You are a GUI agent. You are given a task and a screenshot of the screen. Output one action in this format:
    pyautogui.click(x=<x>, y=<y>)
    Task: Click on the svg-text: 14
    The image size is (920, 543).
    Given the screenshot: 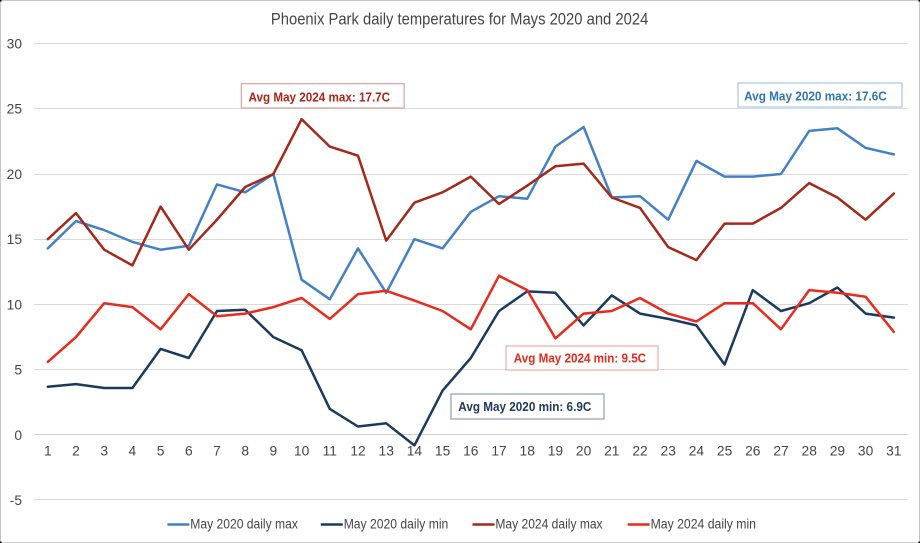 What is the action you would take?
    pyautogui.click(x=415, y=451)
    